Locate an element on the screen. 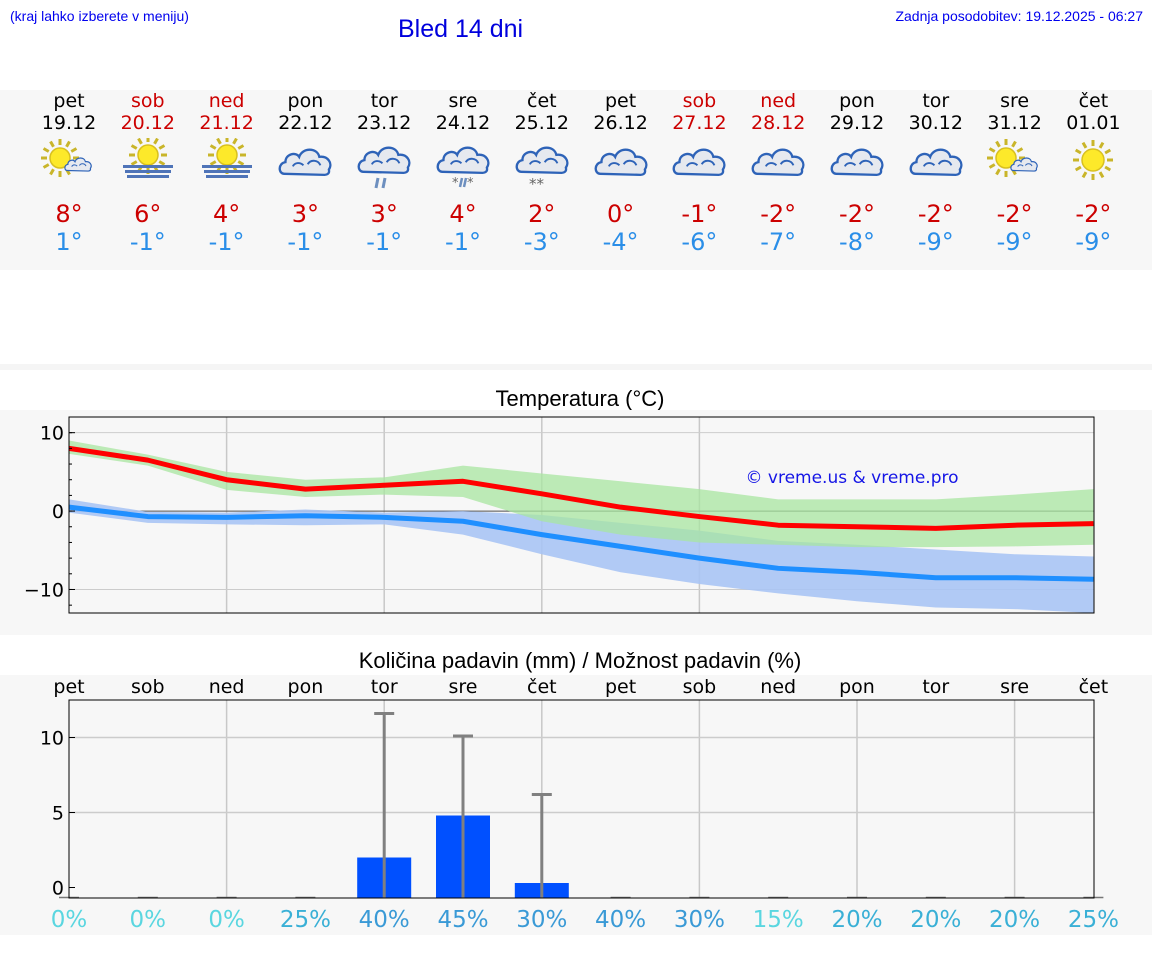 The height and width of the screenshot is (975, 1152). min-temperature-band is located at coordinates (581, 556).